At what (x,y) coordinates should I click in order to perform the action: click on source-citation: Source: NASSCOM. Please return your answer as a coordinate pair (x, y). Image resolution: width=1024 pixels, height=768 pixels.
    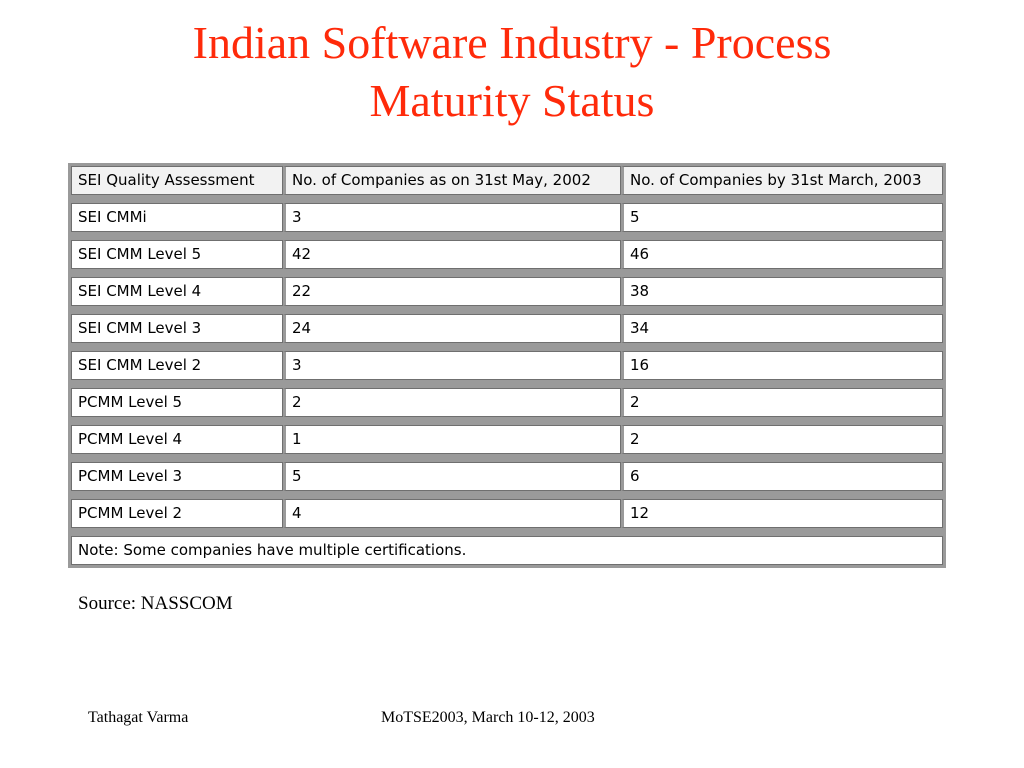
    Looking at the image, I should click on (155, 603).